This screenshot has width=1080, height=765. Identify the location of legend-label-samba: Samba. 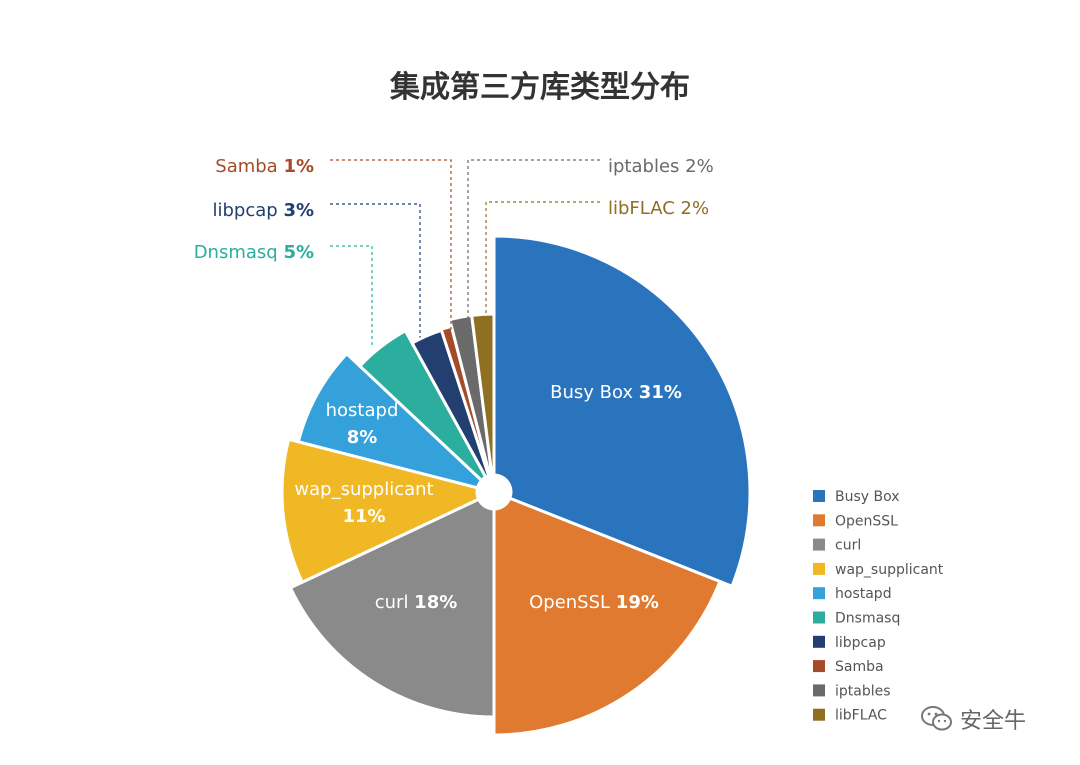
(859, 667).